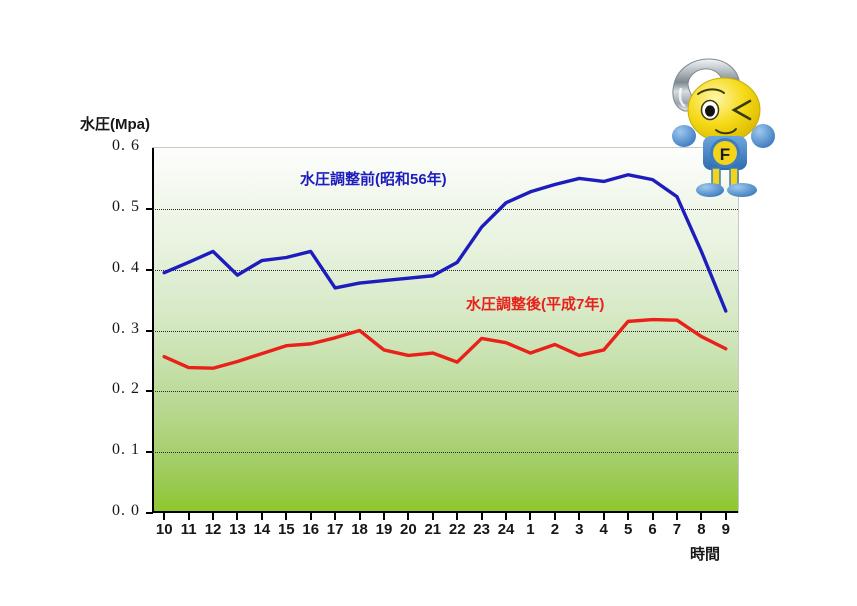 This screenshot has height=606, width=857. I want to click on x-tick-label: 6, so click(652, 529).